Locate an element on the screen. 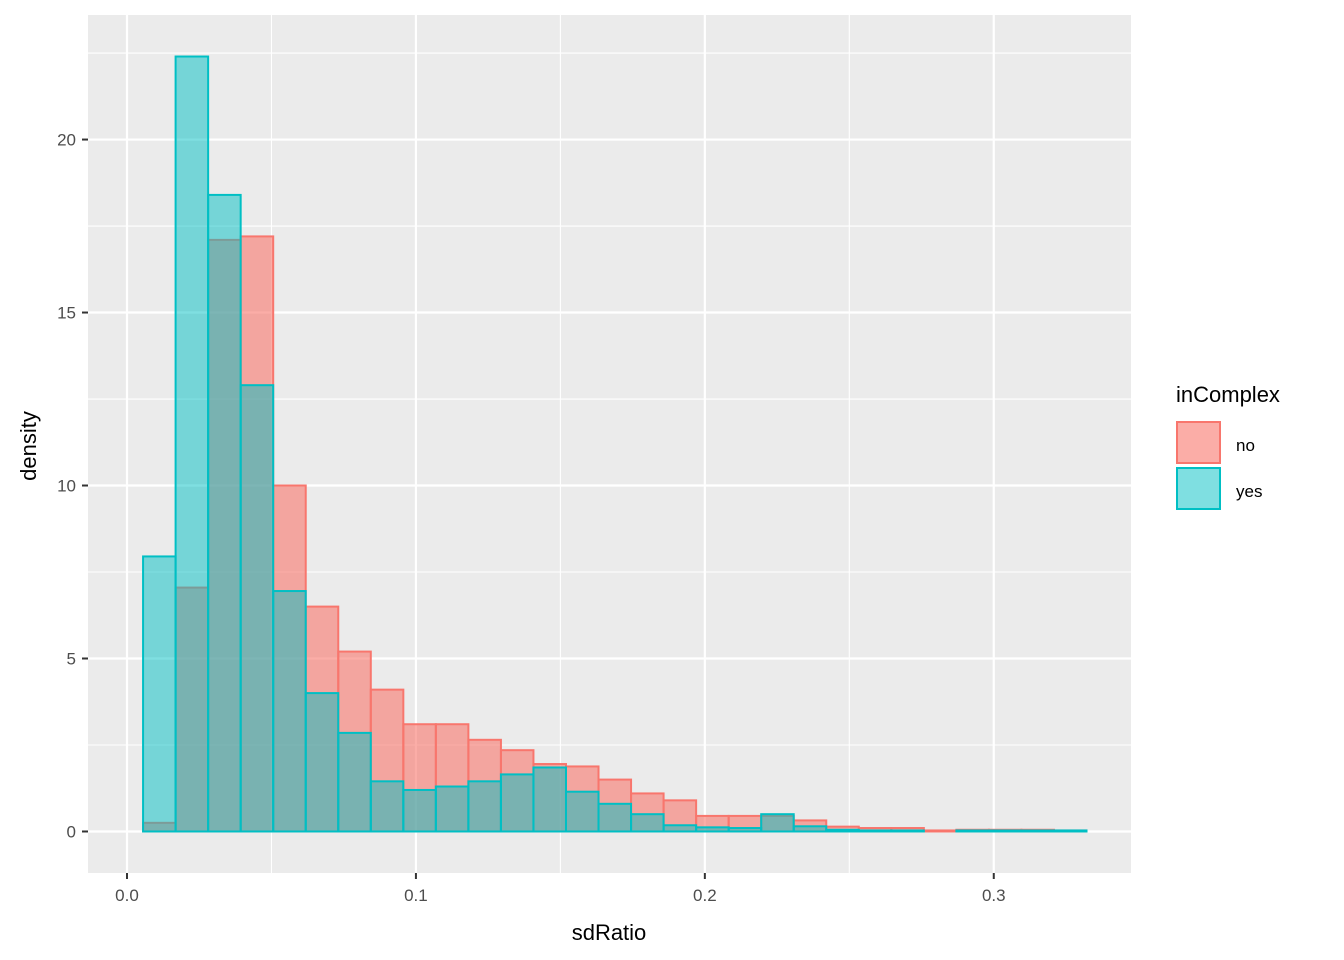 The width and height of the screenshot is (1344, 960). y-axis: 0 5 10 15 20 is located at coordinates (72, 486).